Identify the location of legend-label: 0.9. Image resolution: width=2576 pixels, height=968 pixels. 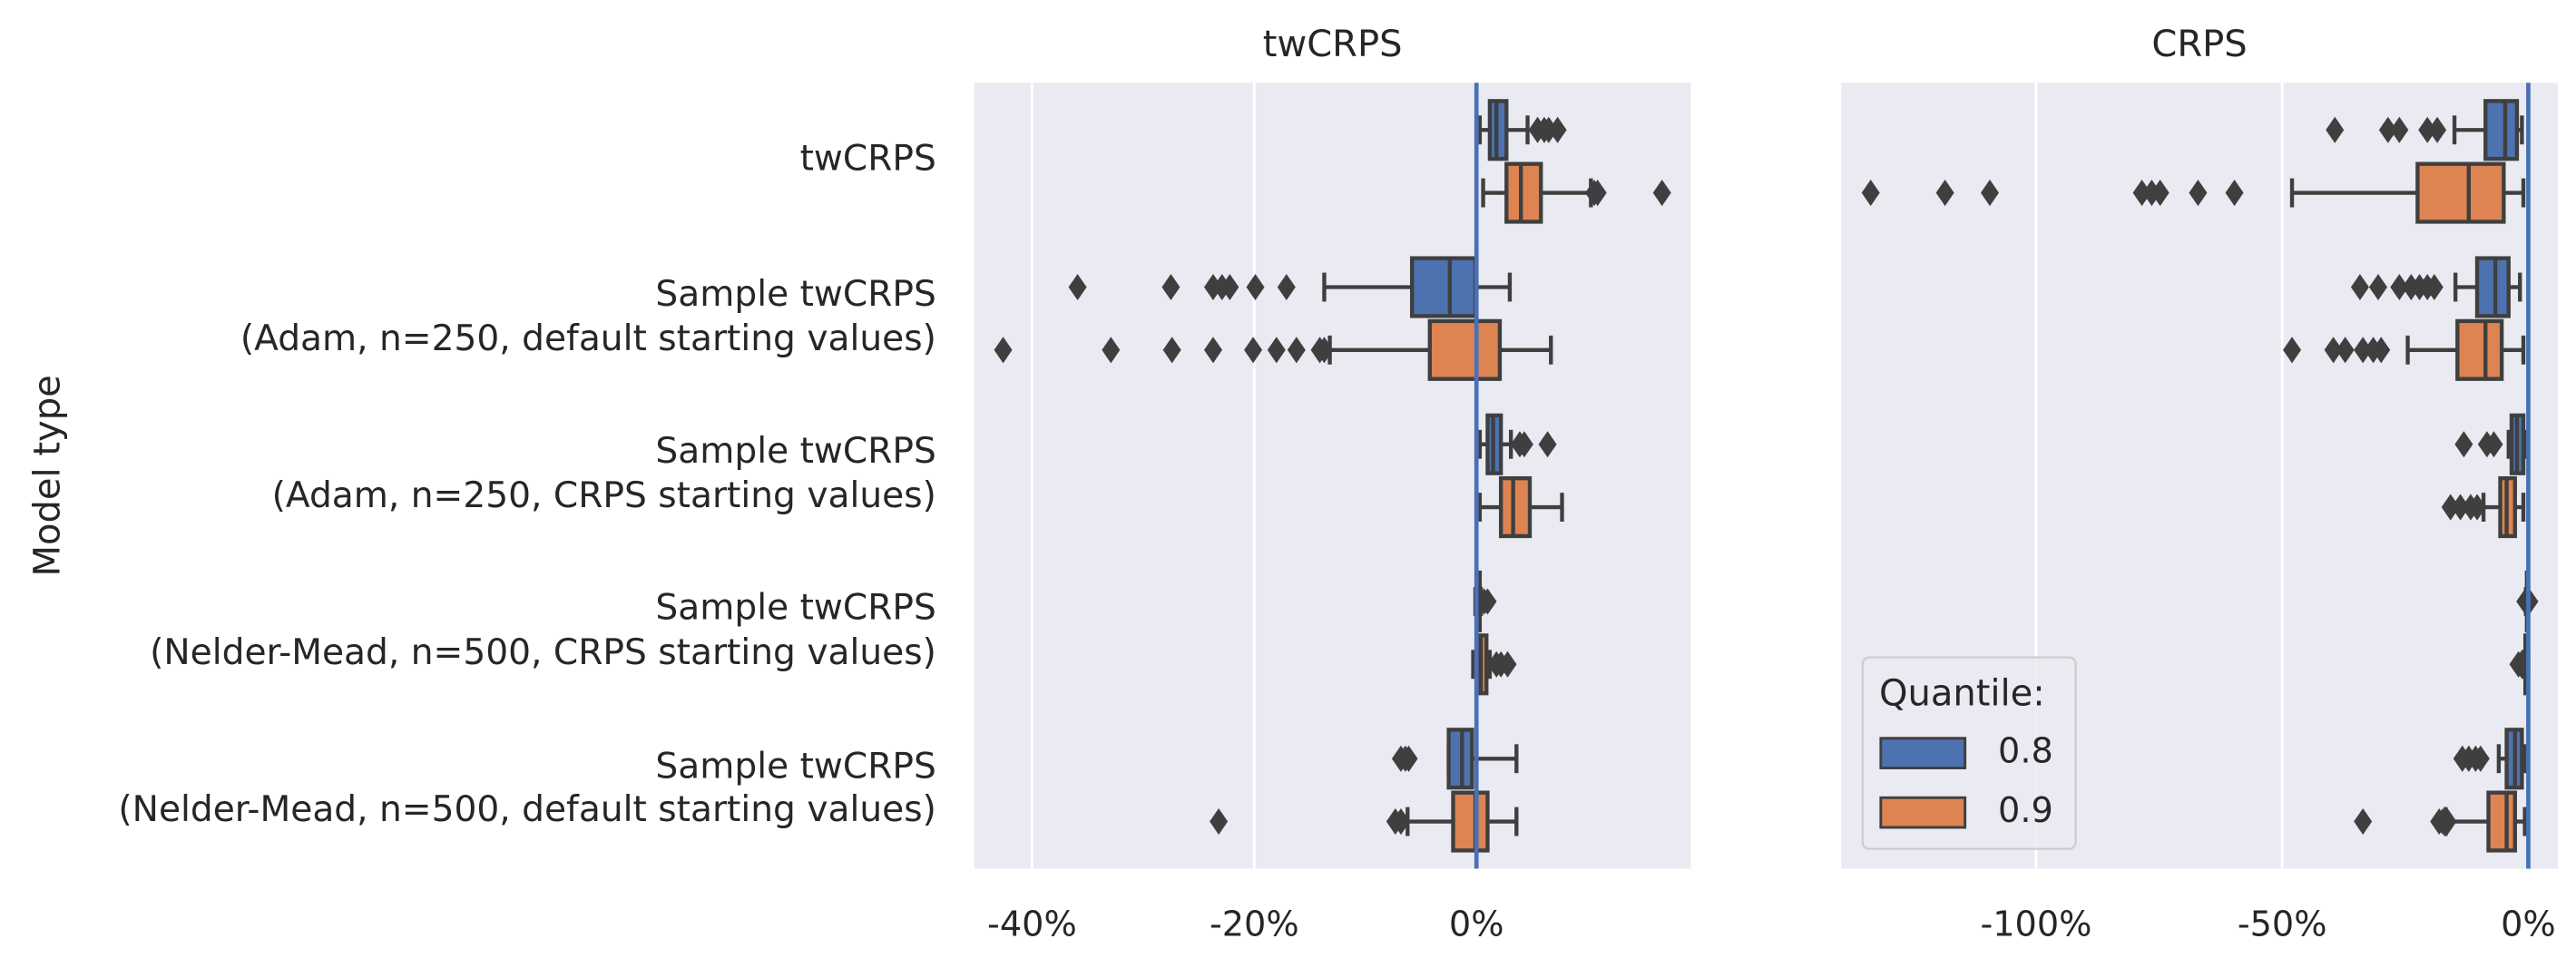
(2025, 811).